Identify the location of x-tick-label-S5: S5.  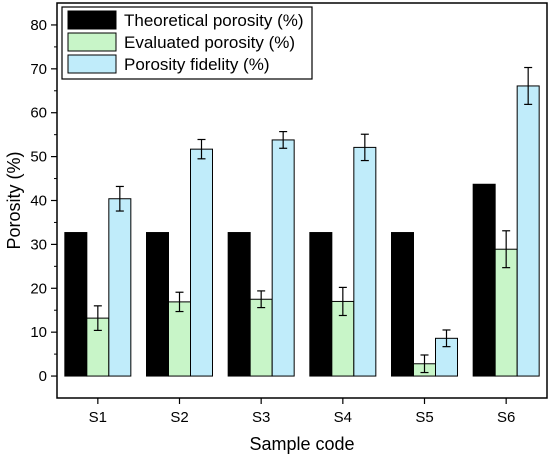
(424, 417).